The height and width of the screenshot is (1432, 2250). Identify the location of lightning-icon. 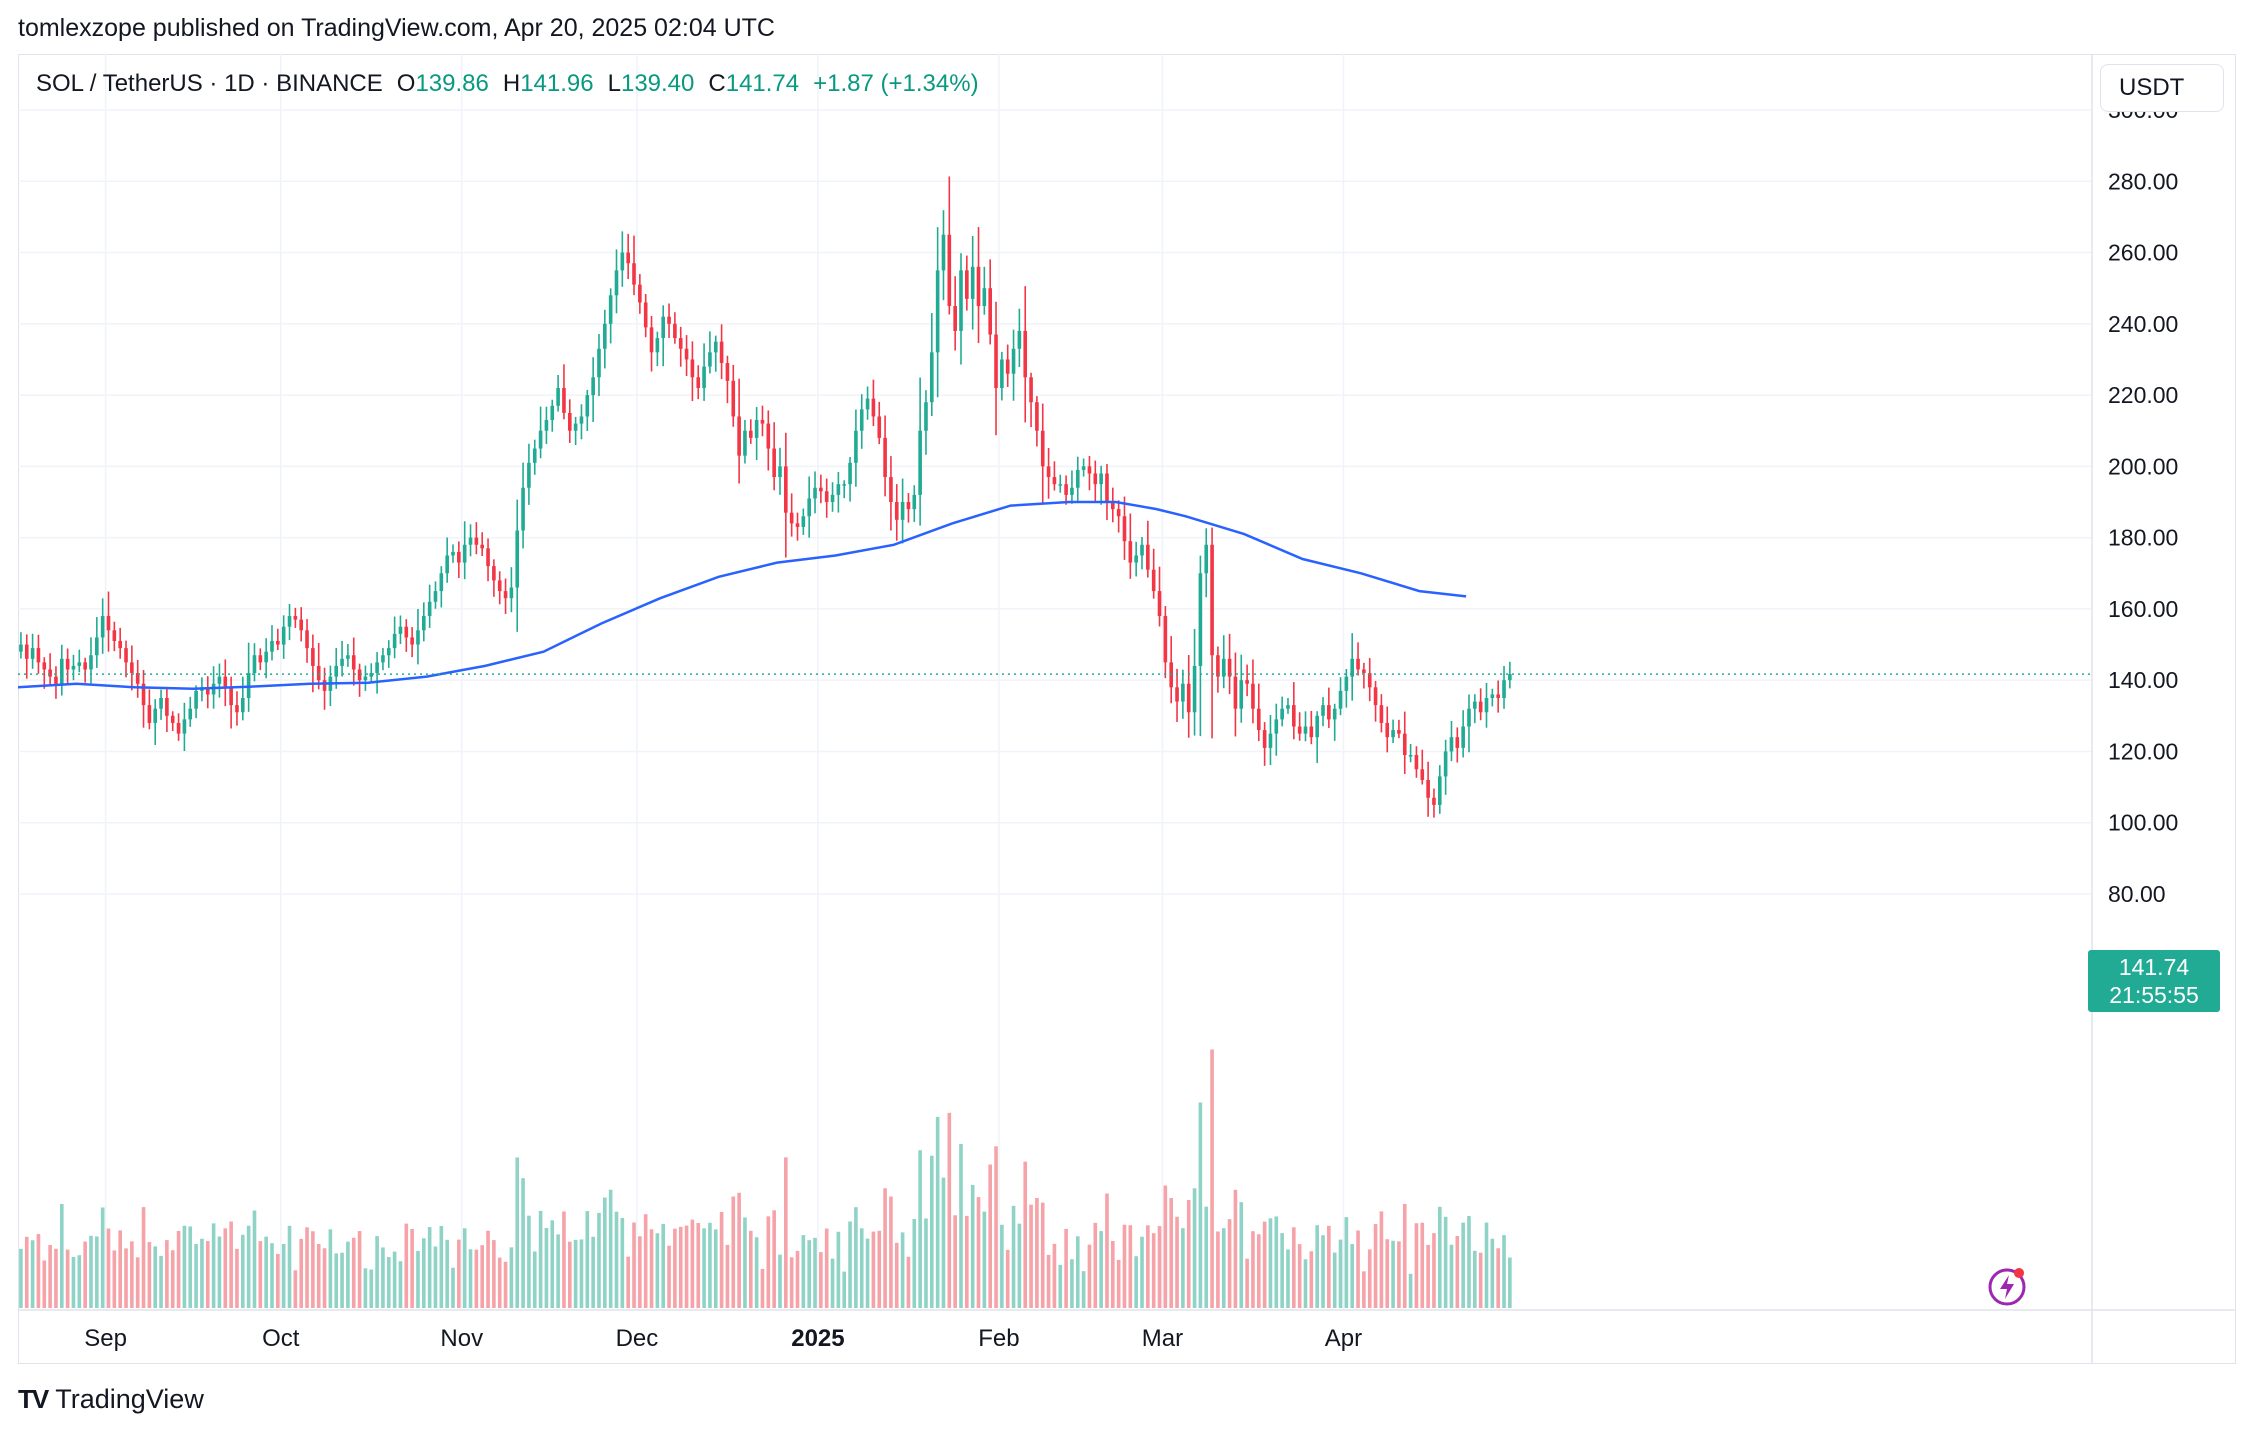
(2008, 1286).